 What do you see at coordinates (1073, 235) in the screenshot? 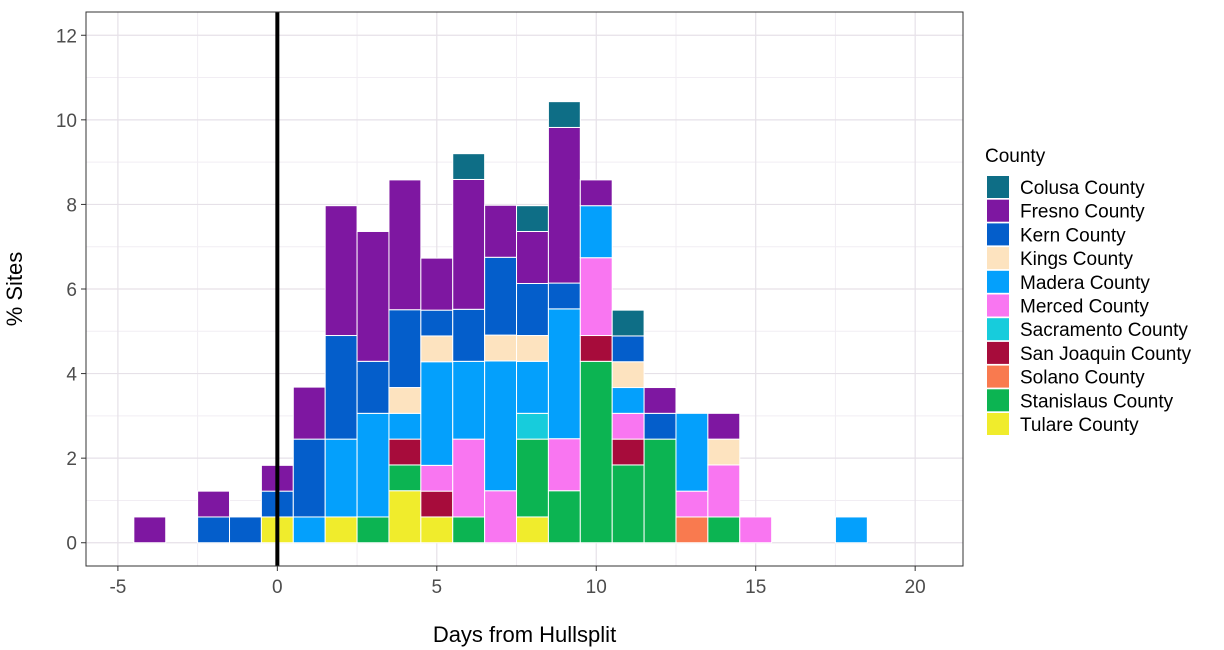
I see `legend-label: Kern County` at bounding box center [1073, 235].